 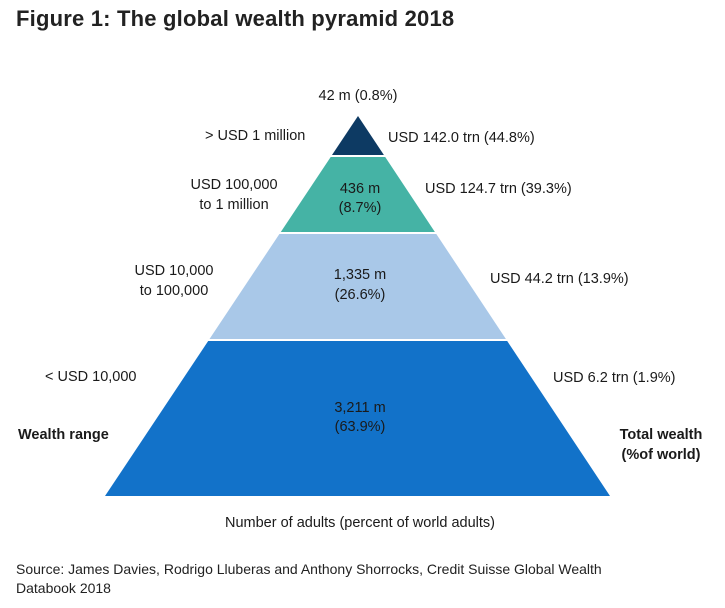 I want to click on total-wealth-heading-line2: (%of world), so click(x=661, y=455).